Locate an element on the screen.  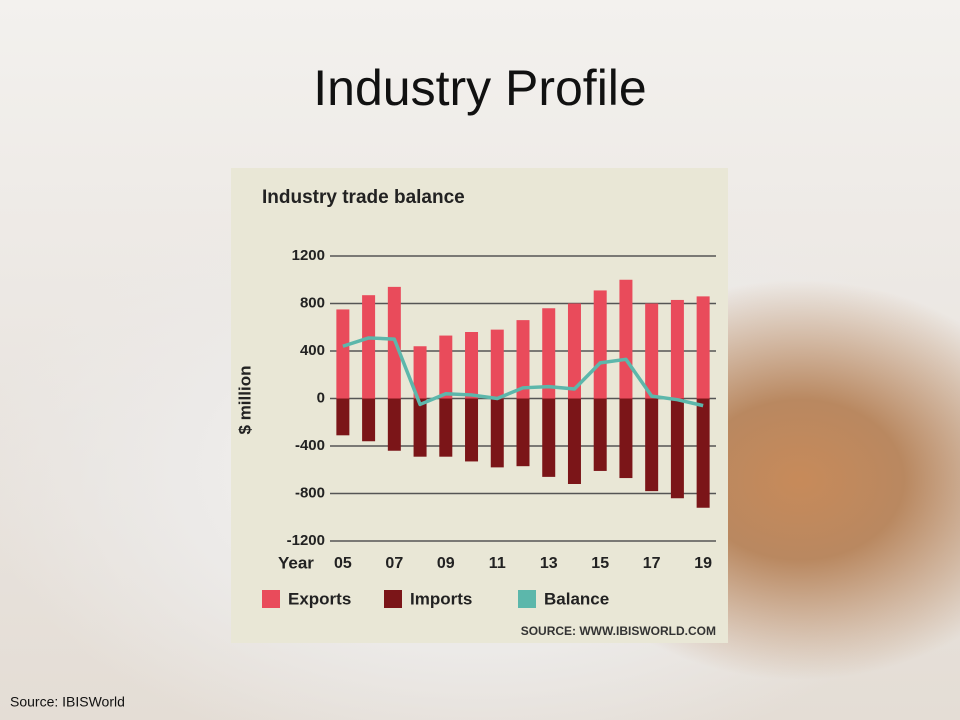
slide-source: Source: IBISWorld is located at coordinates (67, 702).